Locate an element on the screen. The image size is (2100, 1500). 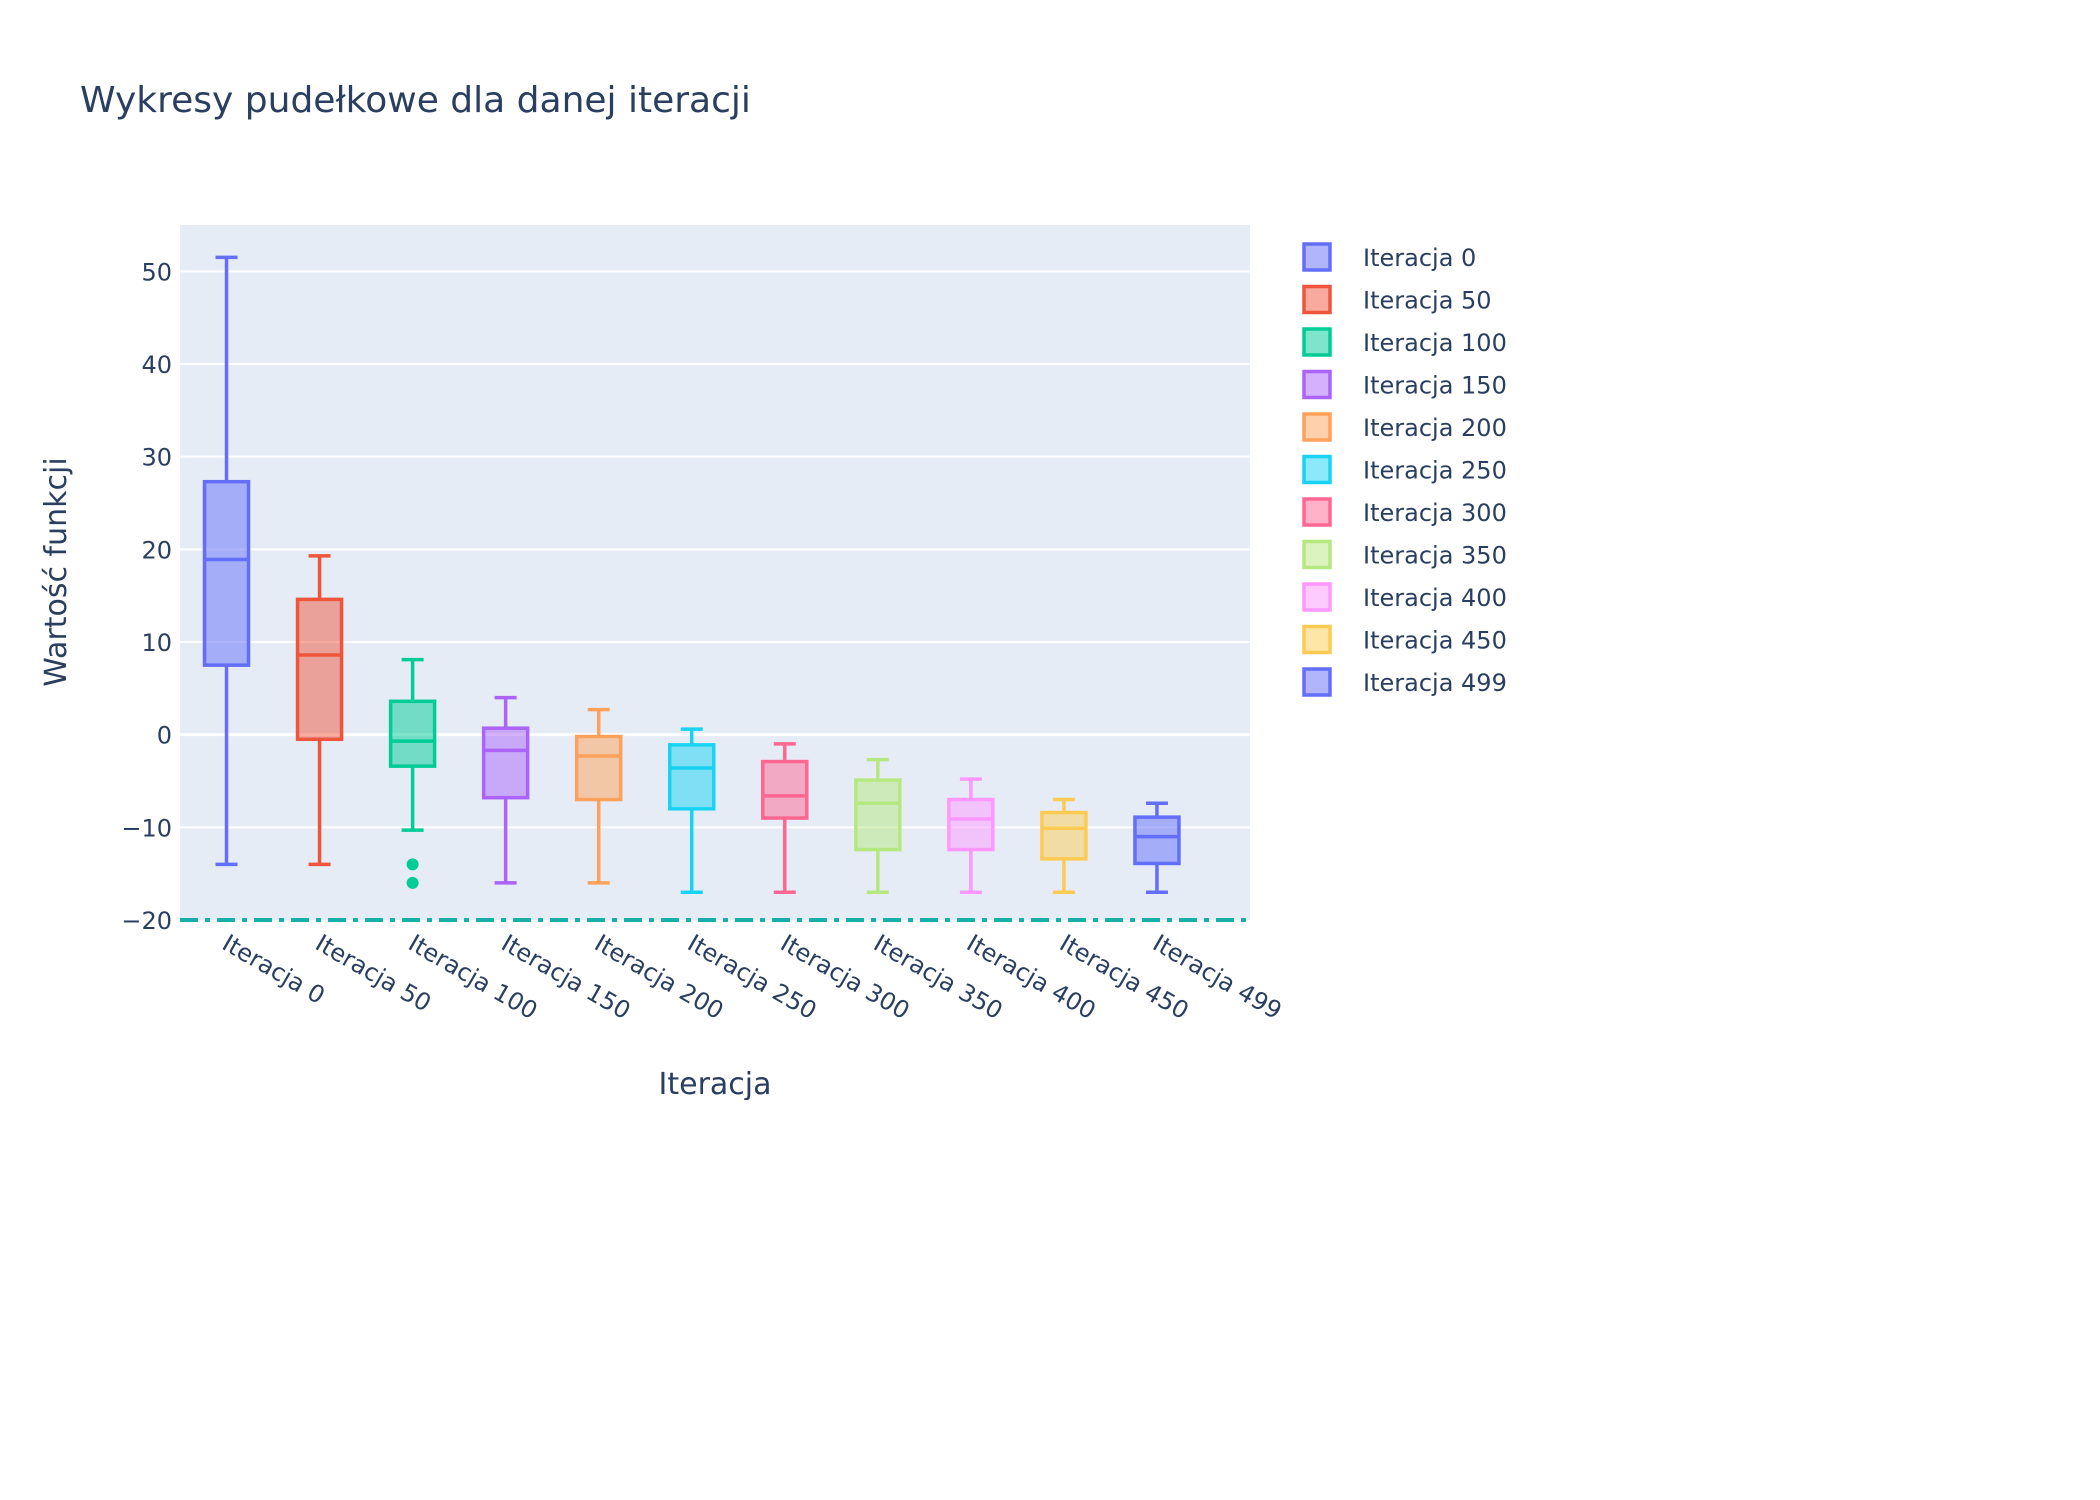
chart-title: Wykresy pudełkowe dla danej iteracji is located at coordinates (415, 100).